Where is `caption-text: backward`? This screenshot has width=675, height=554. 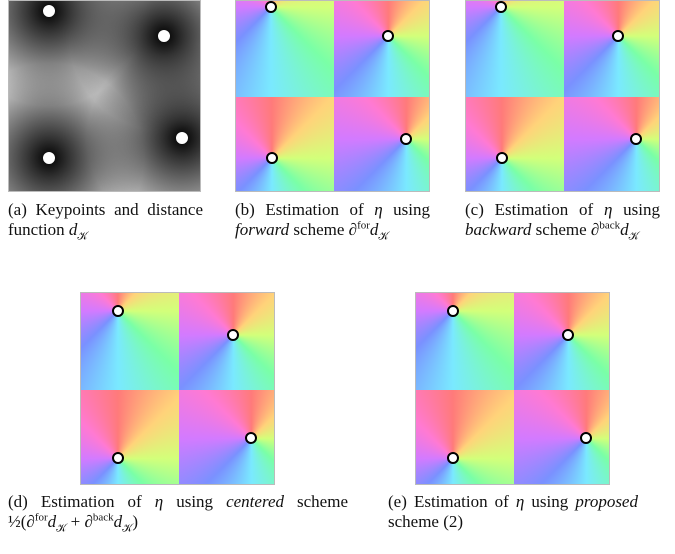
caption-text: backward is located at coordinates (498, 229).